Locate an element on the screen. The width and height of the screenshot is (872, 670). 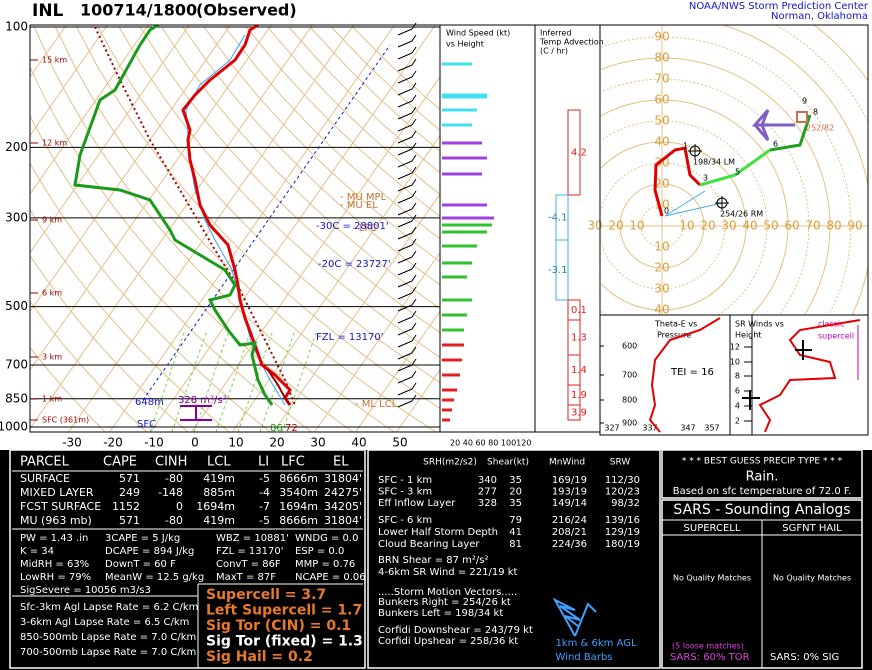
stat: MMP = 0.76 is located at coordinates (325, 564).